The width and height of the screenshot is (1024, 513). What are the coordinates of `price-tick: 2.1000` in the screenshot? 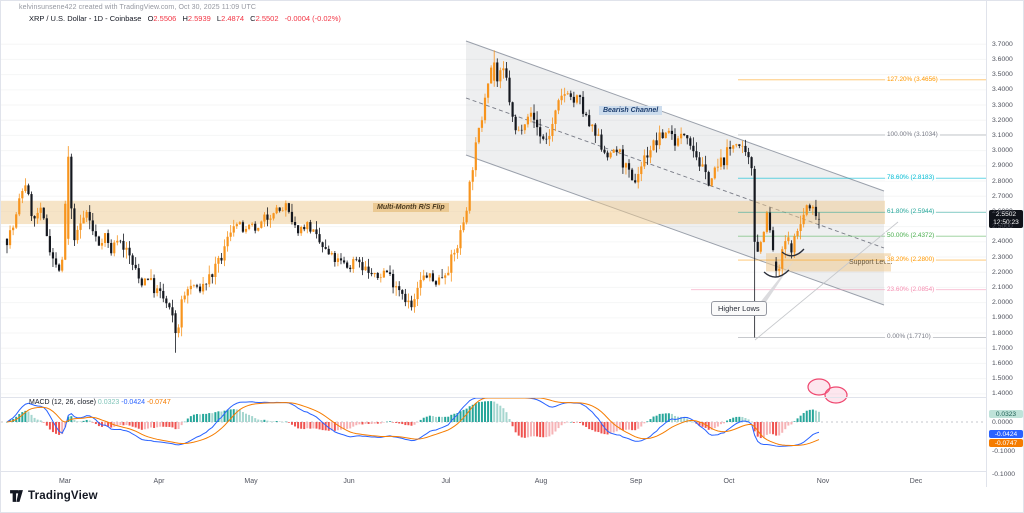 It's located at (1002, 287).